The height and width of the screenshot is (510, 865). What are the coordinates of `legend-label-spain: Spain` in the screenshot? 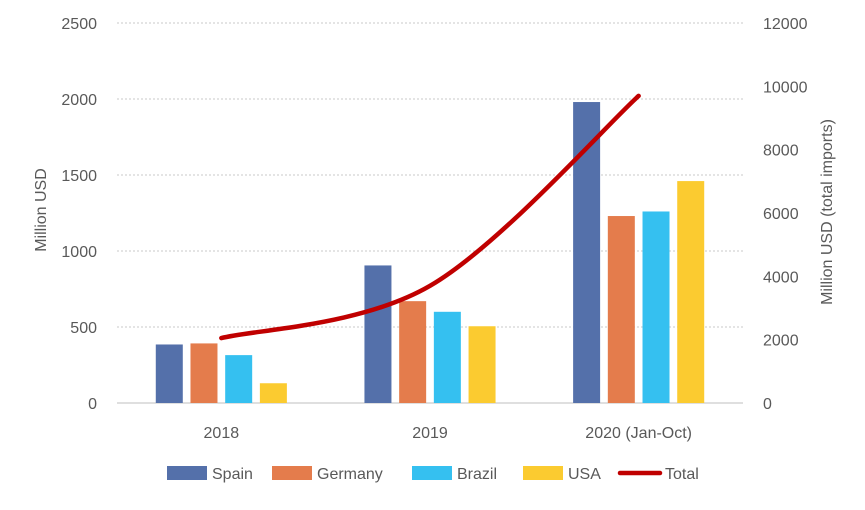 It's located at (232, 474).